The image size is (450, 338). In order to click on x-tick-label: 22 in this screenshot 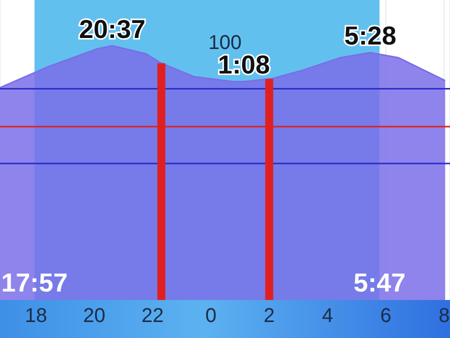, I will do `click(152, 316)`.